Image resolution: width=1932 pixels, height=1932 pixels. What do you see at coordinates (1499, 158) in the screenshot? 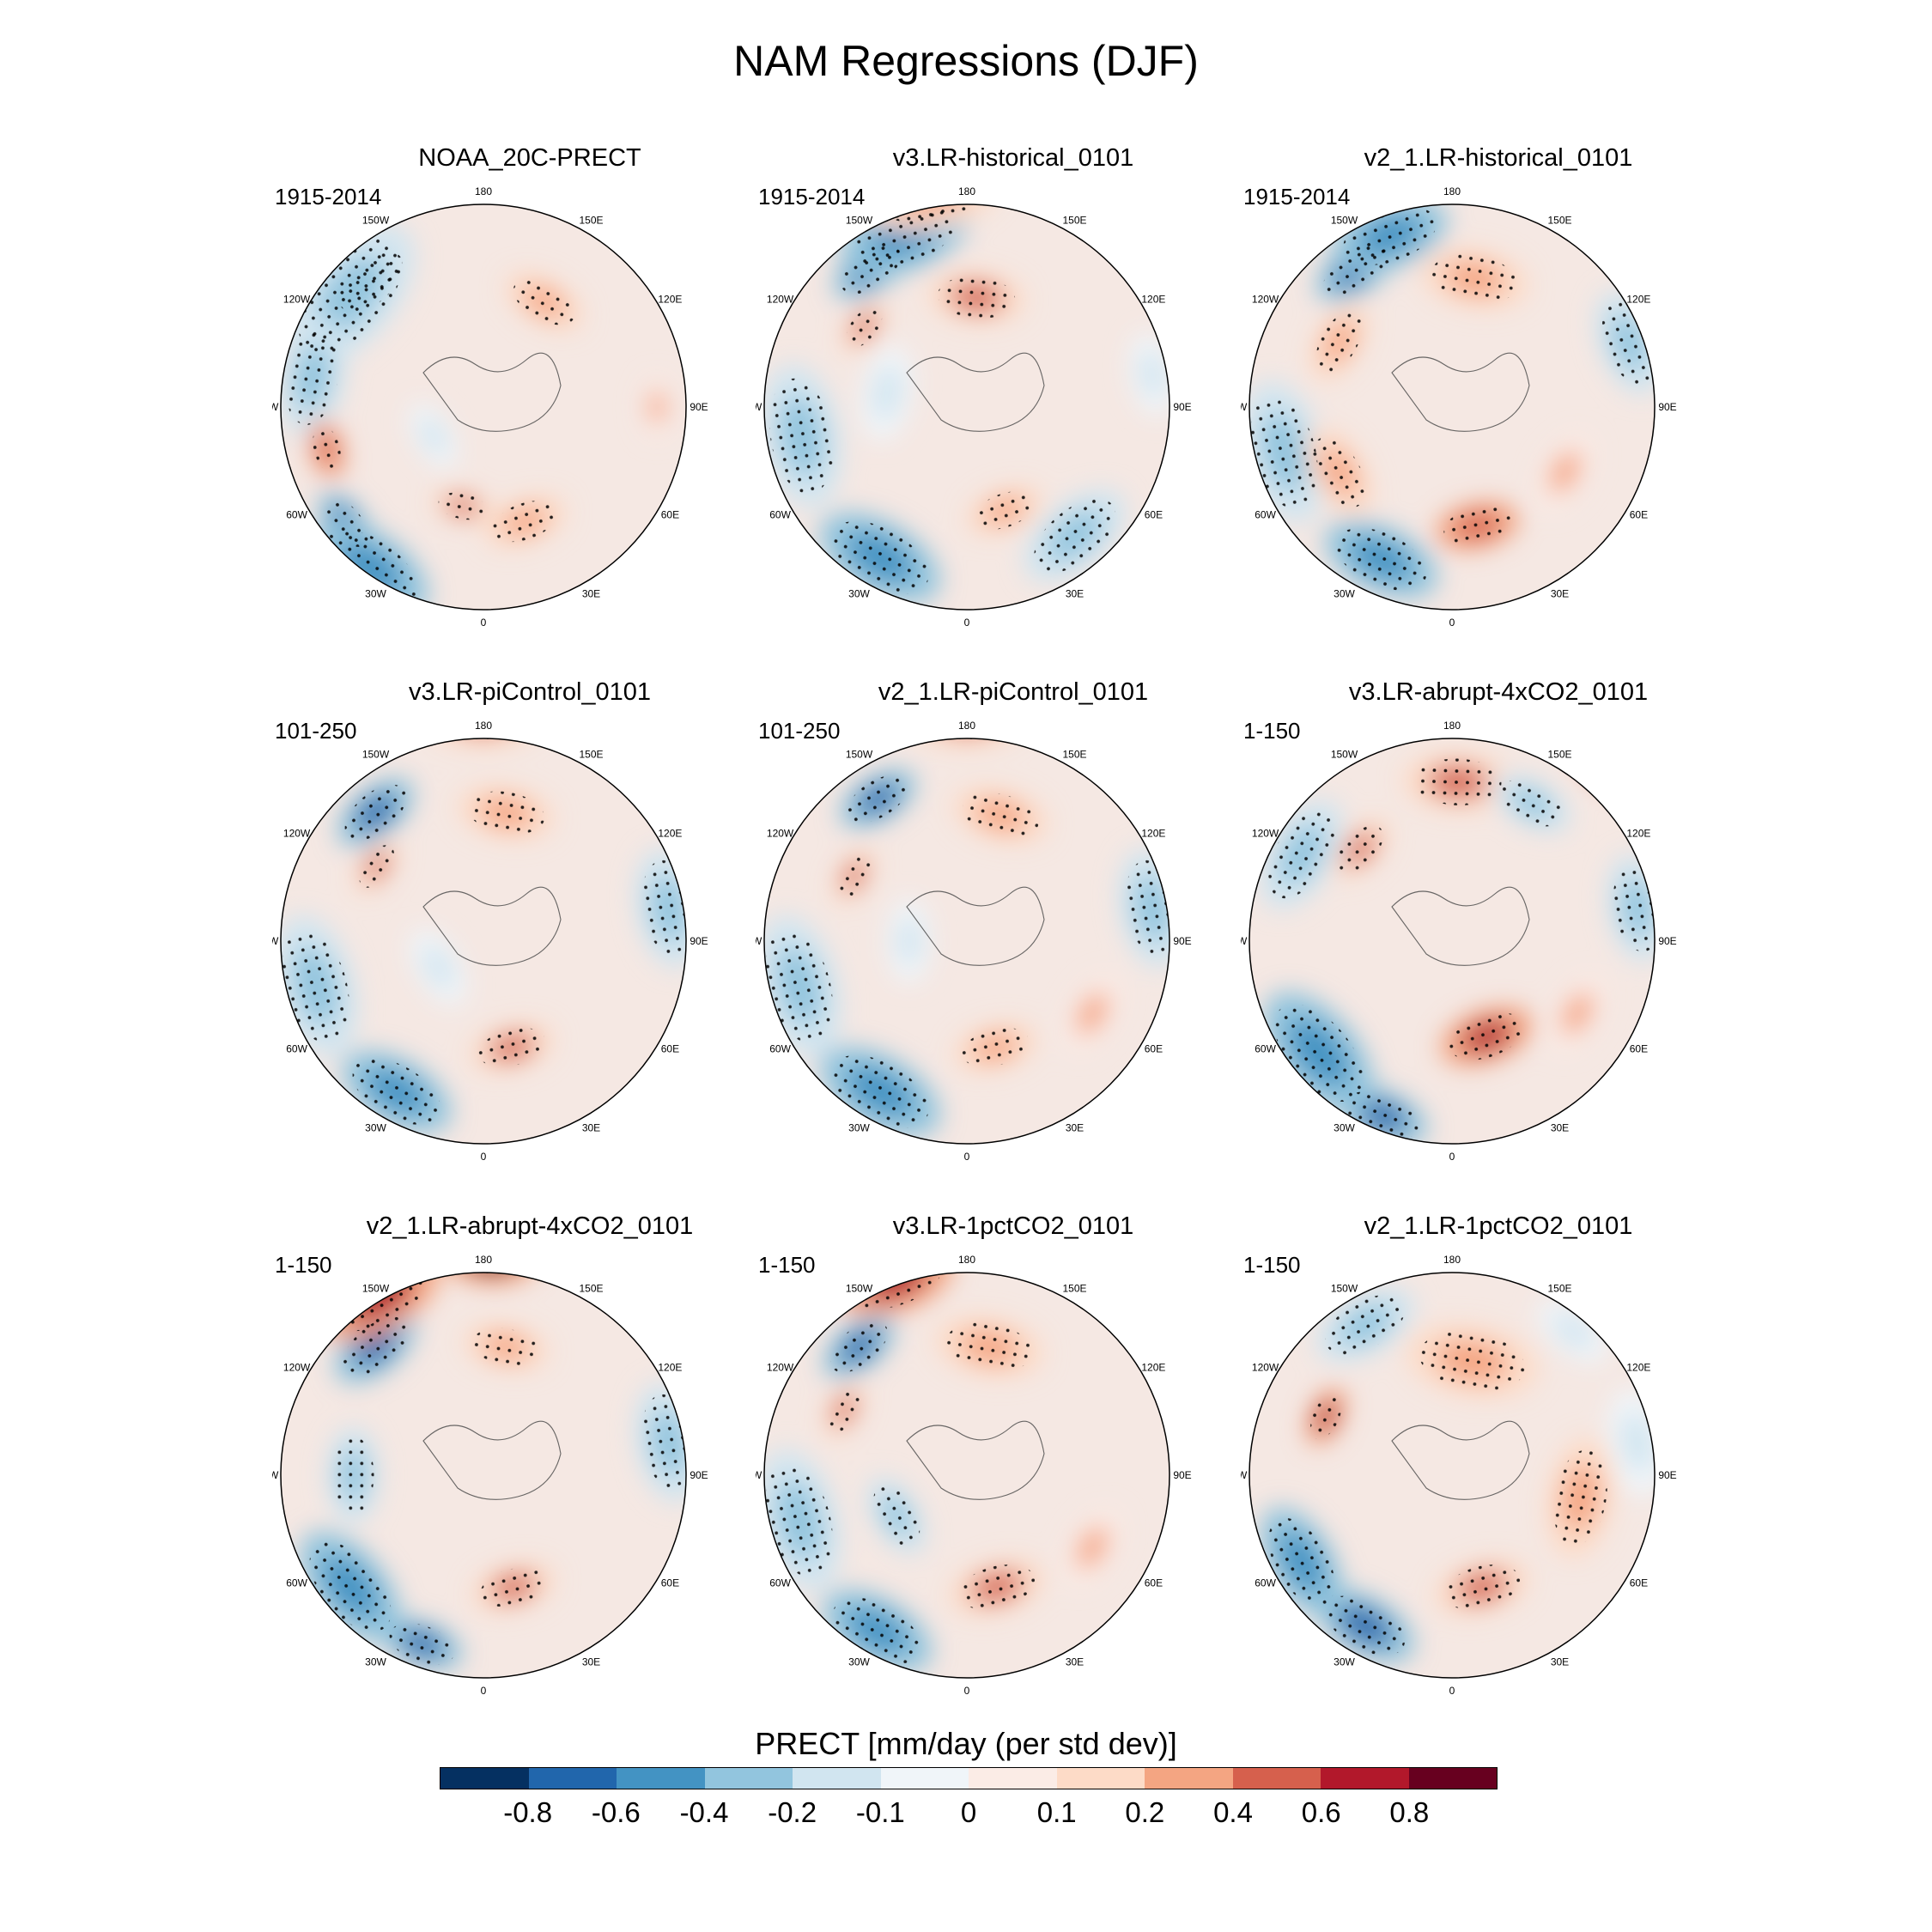
I see `panel-title: v2_1.LR-historical_0101` at bounding box center [1499, 158].